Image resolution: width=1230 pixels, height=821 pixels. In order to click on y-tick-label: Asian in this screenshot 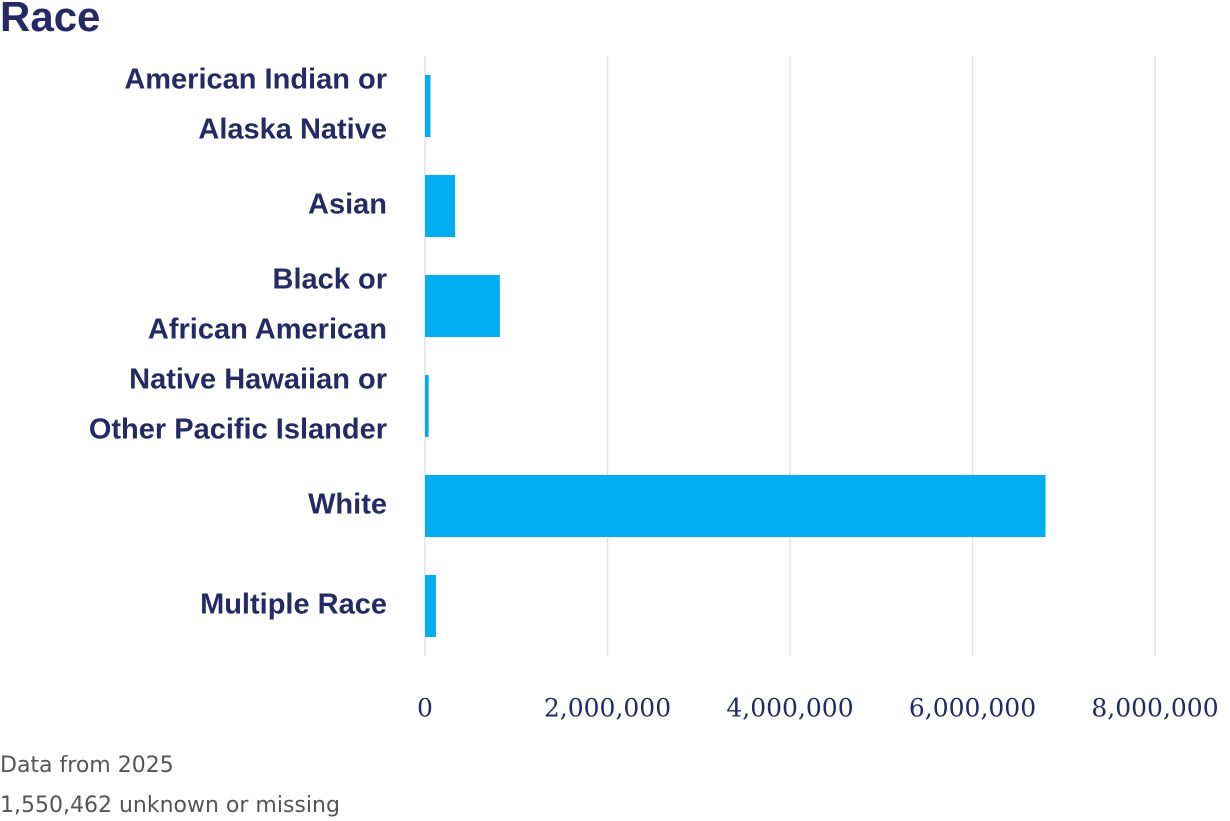, I will do `click(347, 205)`.